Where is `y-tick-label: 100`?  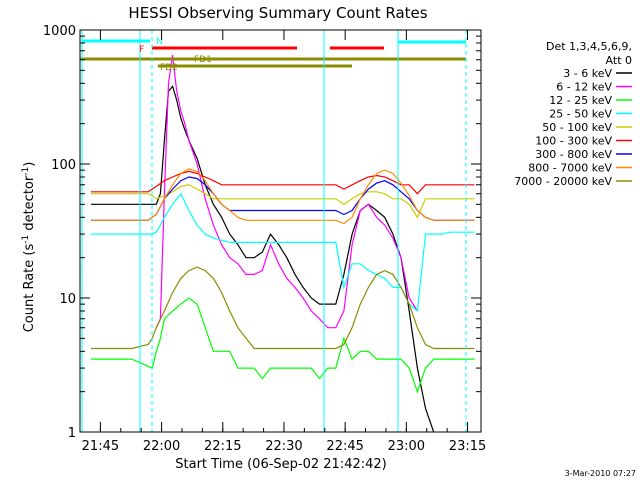
y-tick-label: 100 is located at coordinates (63, 165).